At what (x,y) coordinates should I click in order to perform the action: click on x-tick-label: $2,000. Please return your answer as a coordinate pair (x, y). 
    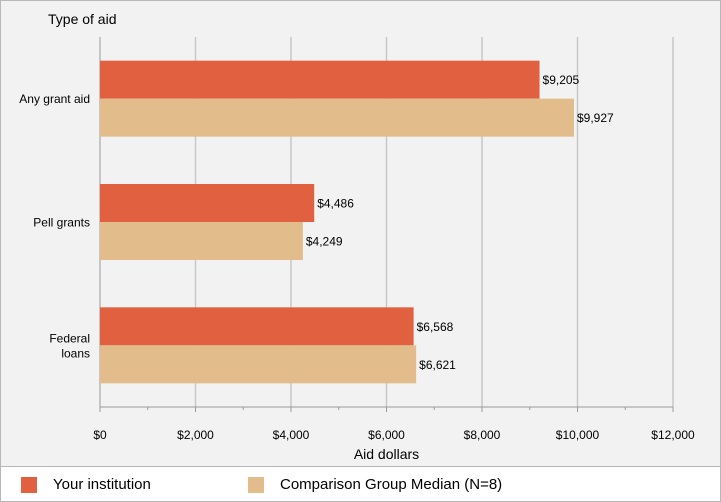
    Looking at the image, I should click on (195, 435).